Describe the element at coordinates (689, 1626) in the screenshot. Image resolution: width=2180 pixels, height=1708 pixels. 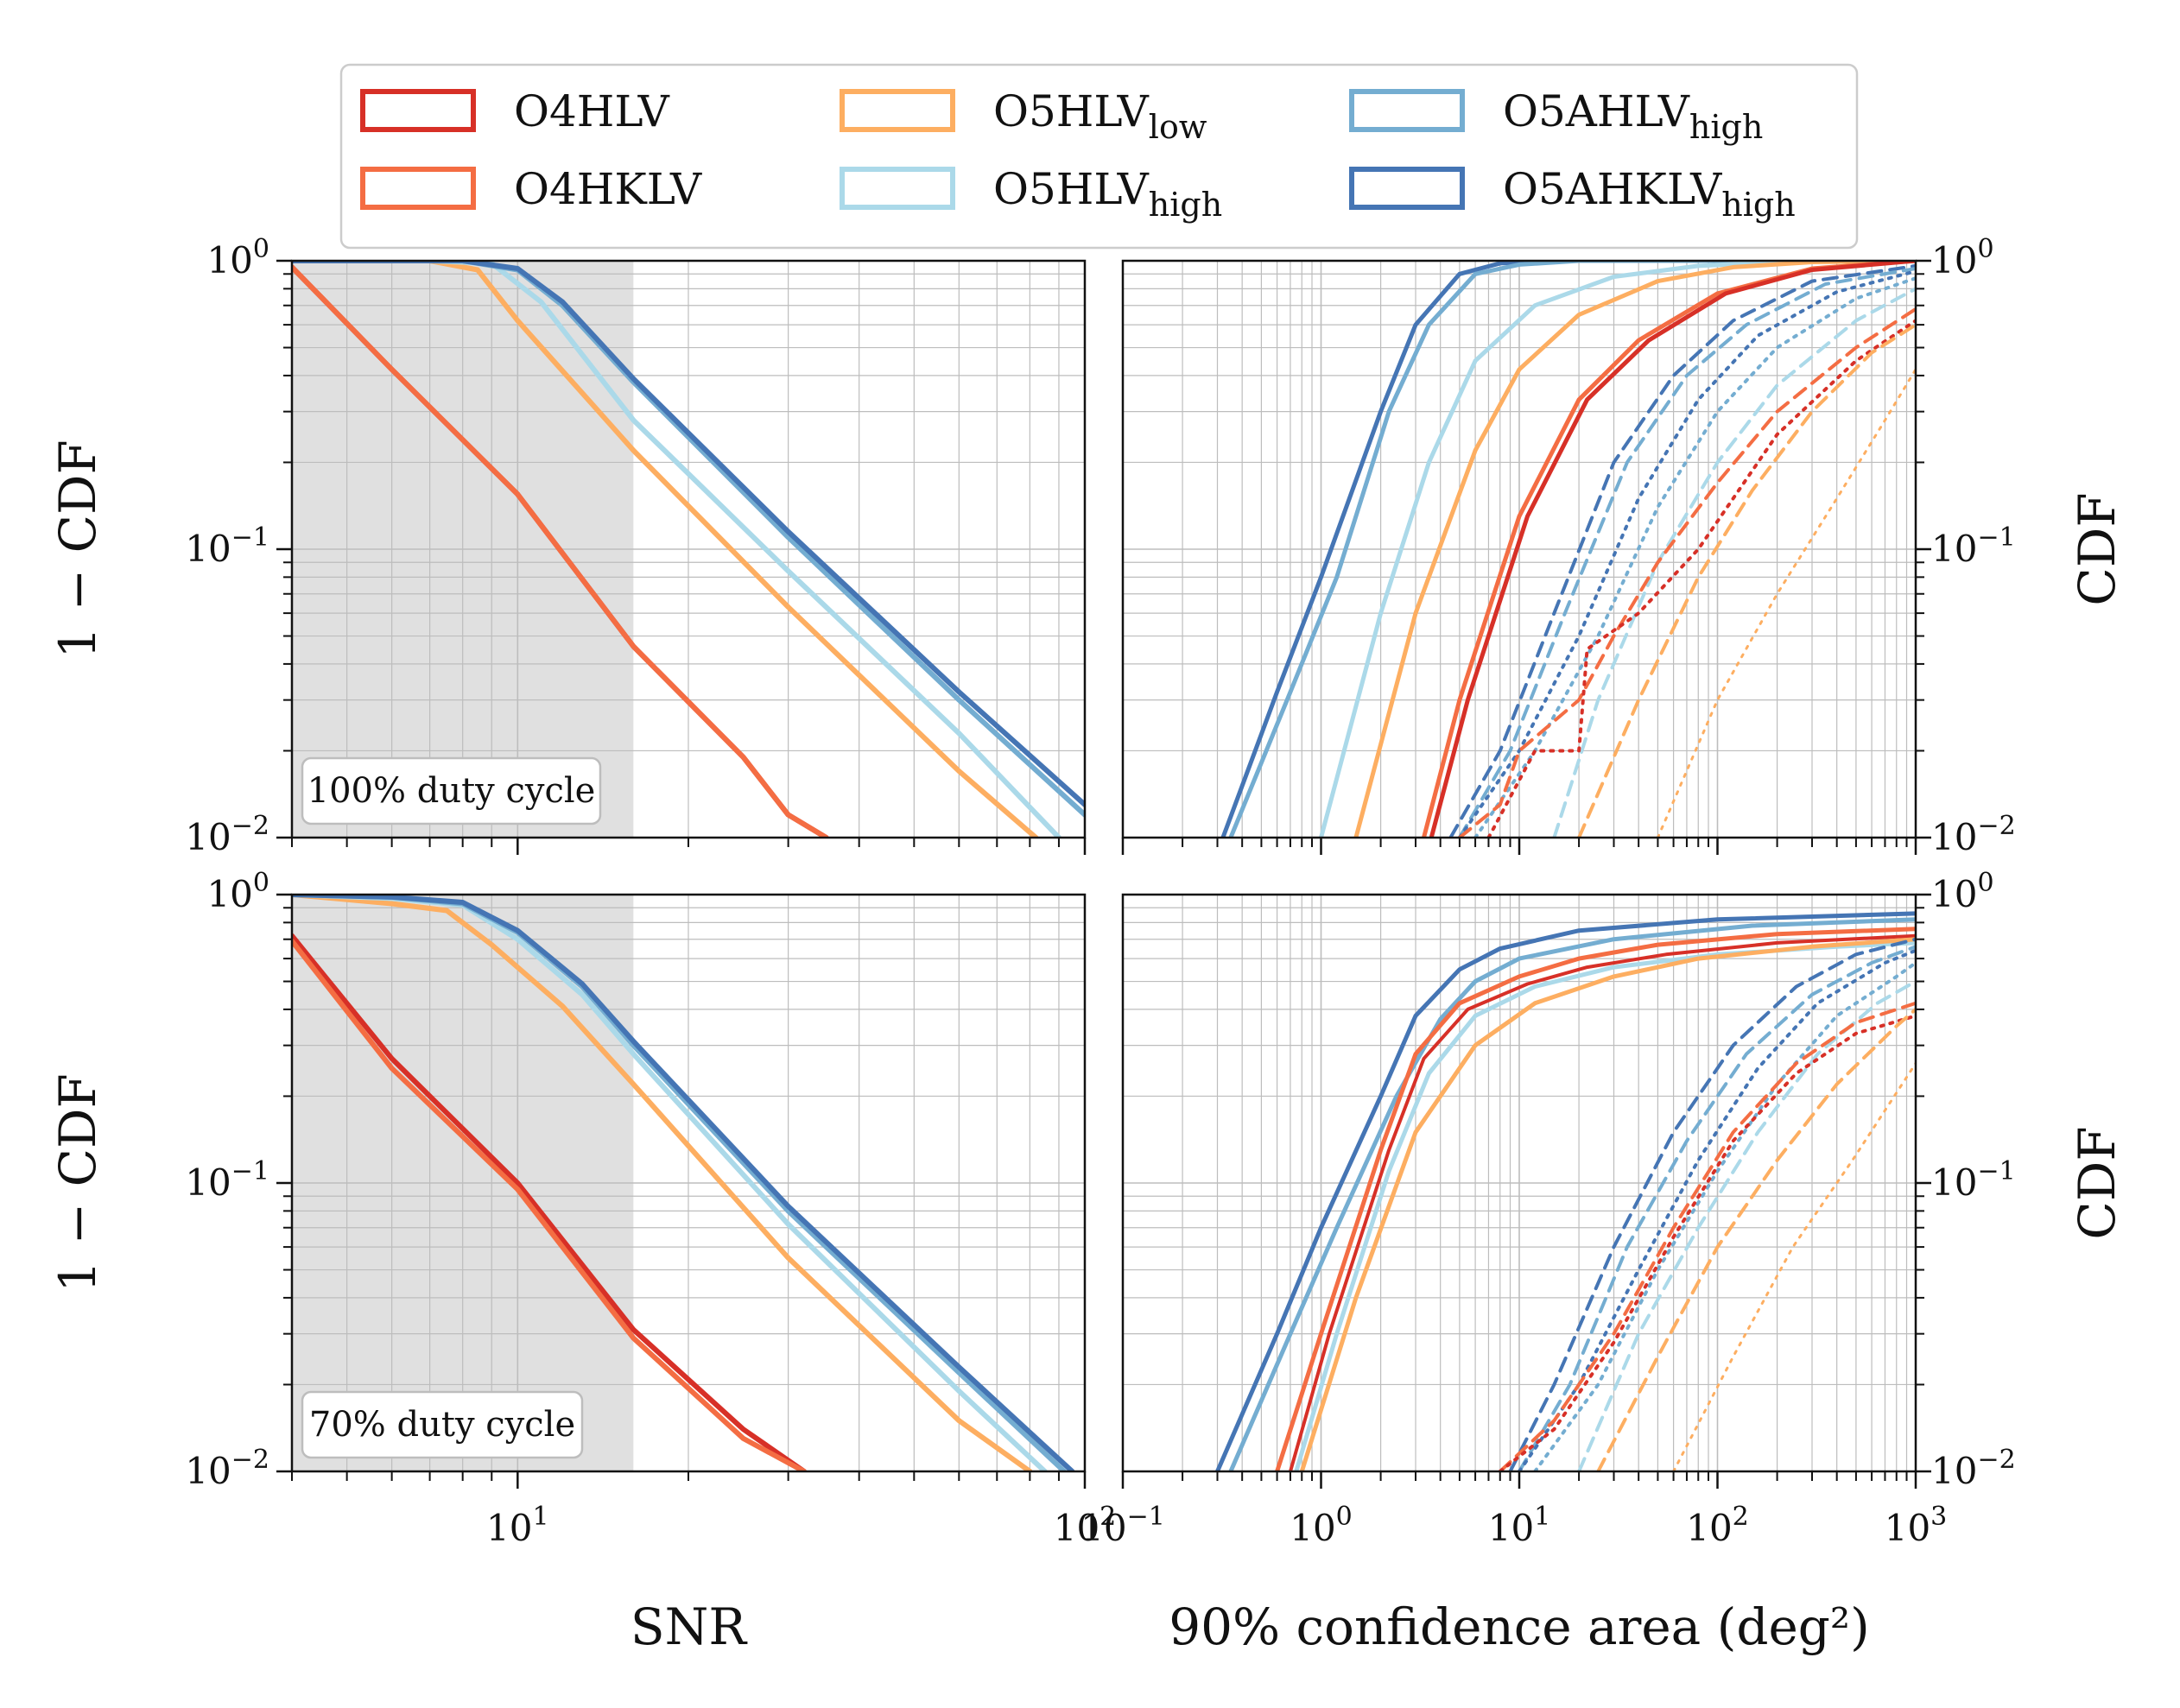
I see `x-axis-label: SNR` at that location.